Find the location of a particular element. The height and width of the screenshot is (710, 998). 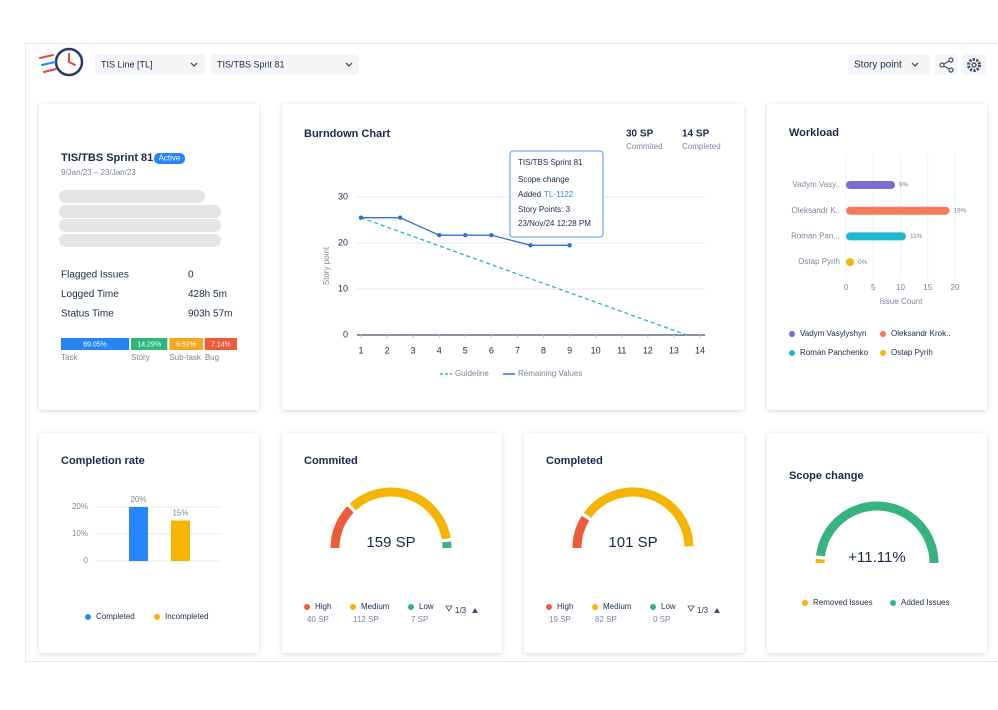

person-name: Oleksandr K.. is located at coordinates (816, 210).